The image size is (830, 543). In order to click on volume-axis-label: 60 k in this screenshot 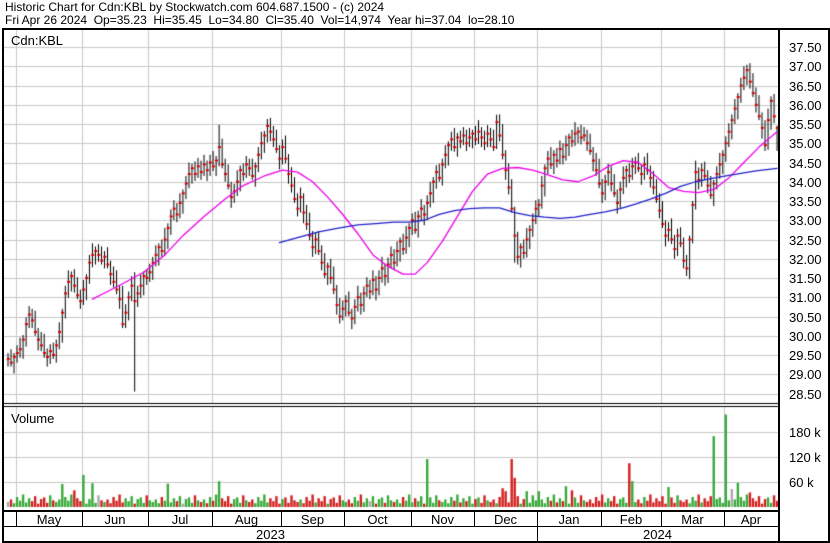, I will do `click(801, 482)`.